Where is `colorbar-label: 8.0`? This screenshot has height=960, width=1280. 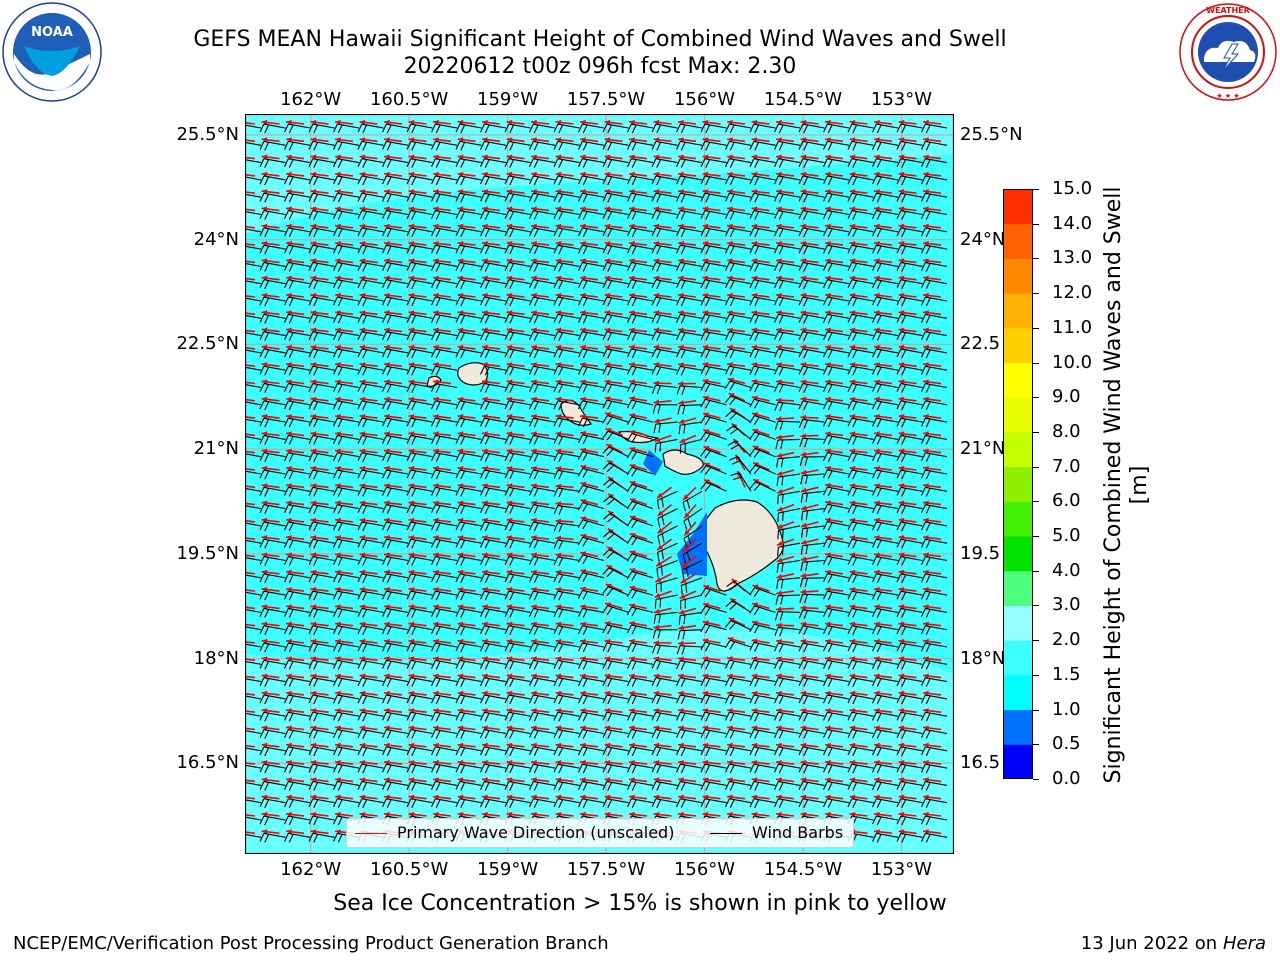 colorbar-label: 8.0 is located at coordinates (1066, 431).